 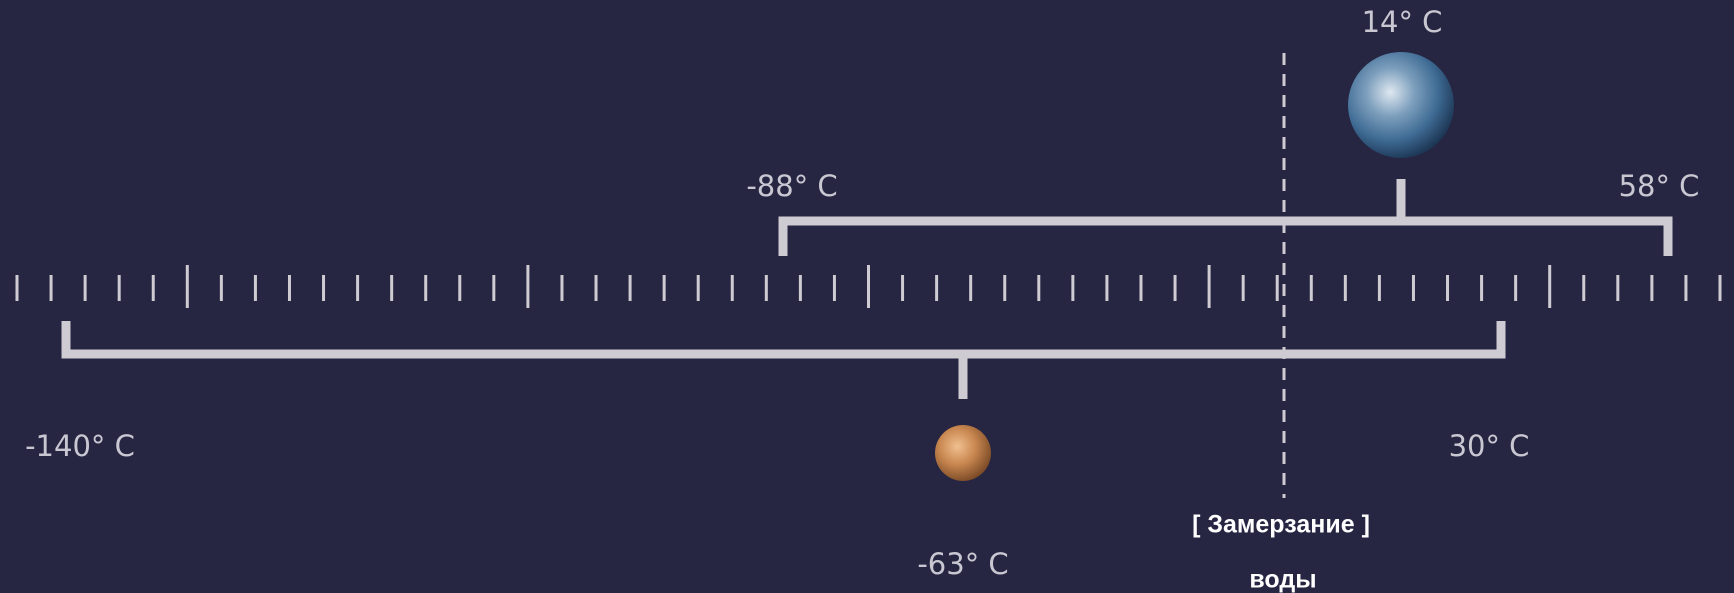 What do you see at coordinates (1281, 525) in the screenshot?
I see `freezing-label: [ Замерзание ]` at bounding box center [1281, 525].